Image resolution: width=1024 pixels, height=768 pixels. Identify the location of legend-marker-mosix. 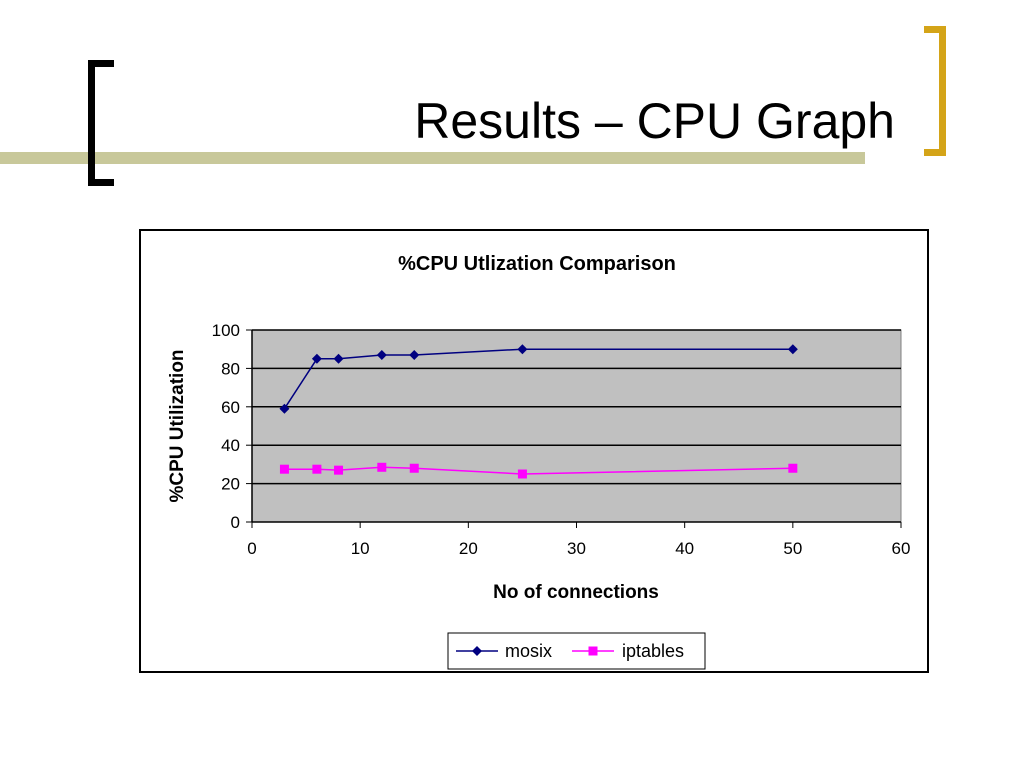
(477, 651).